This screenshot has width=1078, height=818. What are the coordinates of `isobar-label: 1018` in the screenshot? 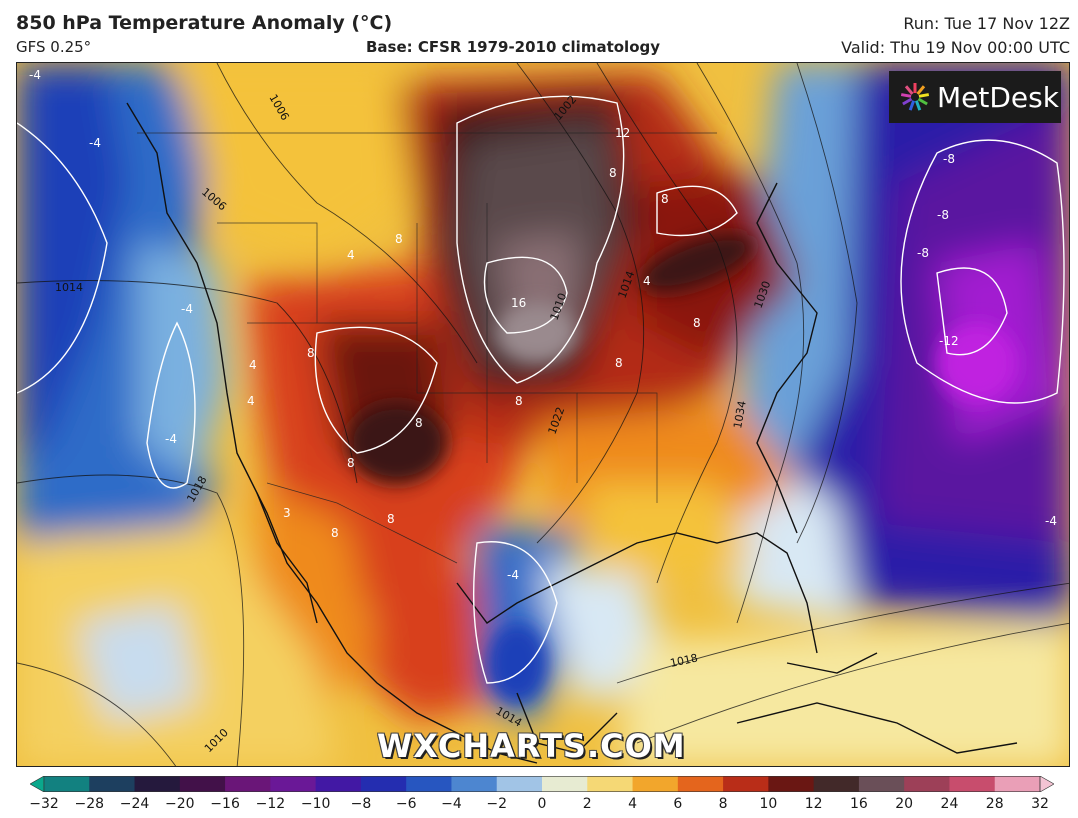 It's located at (684, 660).